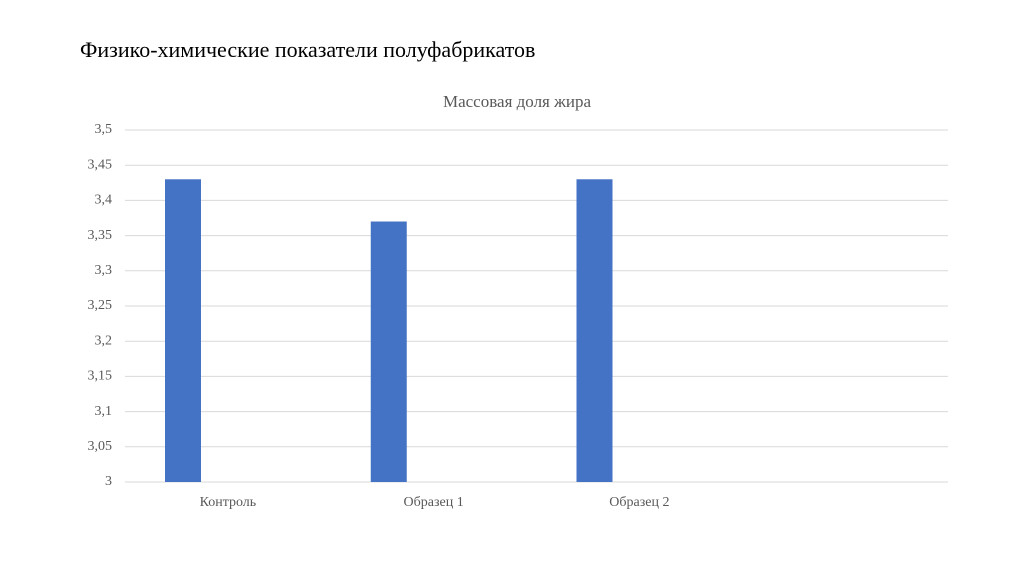 The height and width of the screenshot is (574, 1024). Describe the element at coordinates (104, 200) in the screenshot. I see `y-tick-label: 3,4` at that location.